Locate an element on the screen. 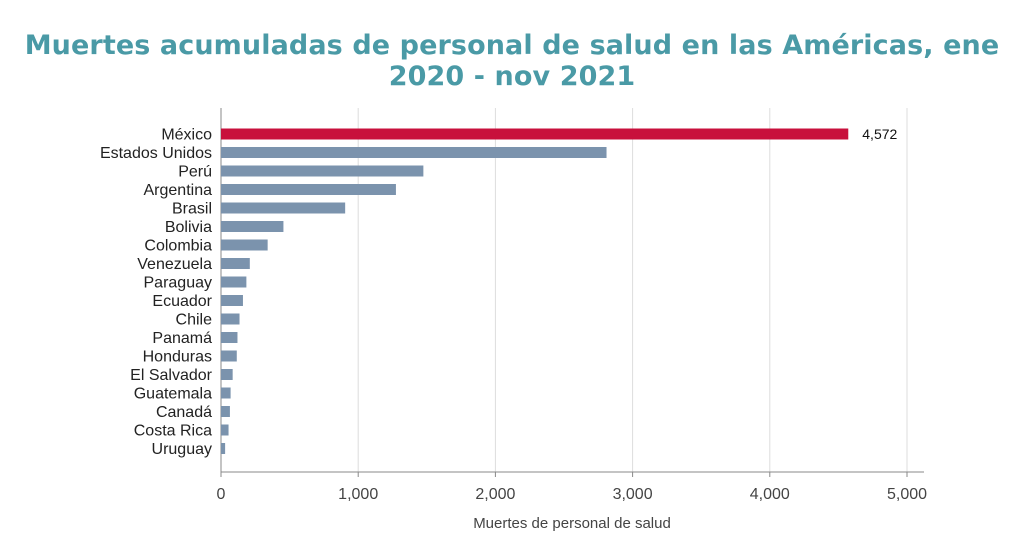 The image size is (1024, 545). category-label: Canadá is located at coordinates (184, 412).